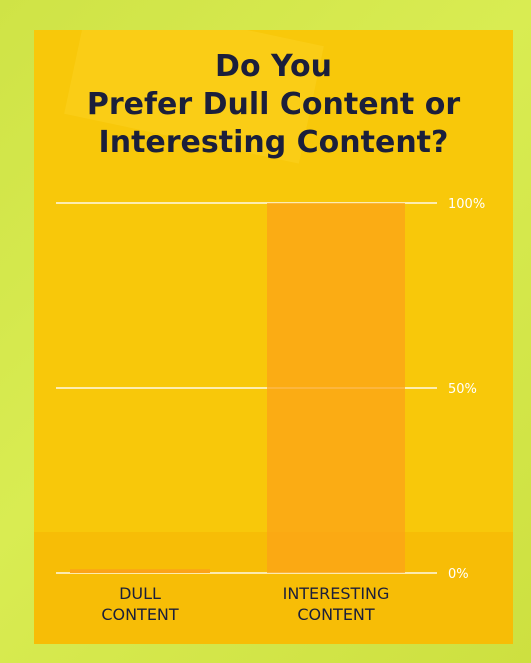  I want to click on y-tick-label-0: 0%, so click(458, 574).